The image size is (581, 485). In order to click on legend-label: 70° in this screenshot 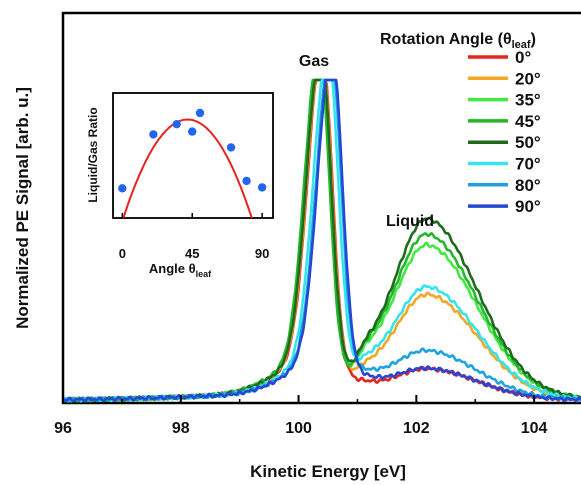, I will do `click(528, 164)`.